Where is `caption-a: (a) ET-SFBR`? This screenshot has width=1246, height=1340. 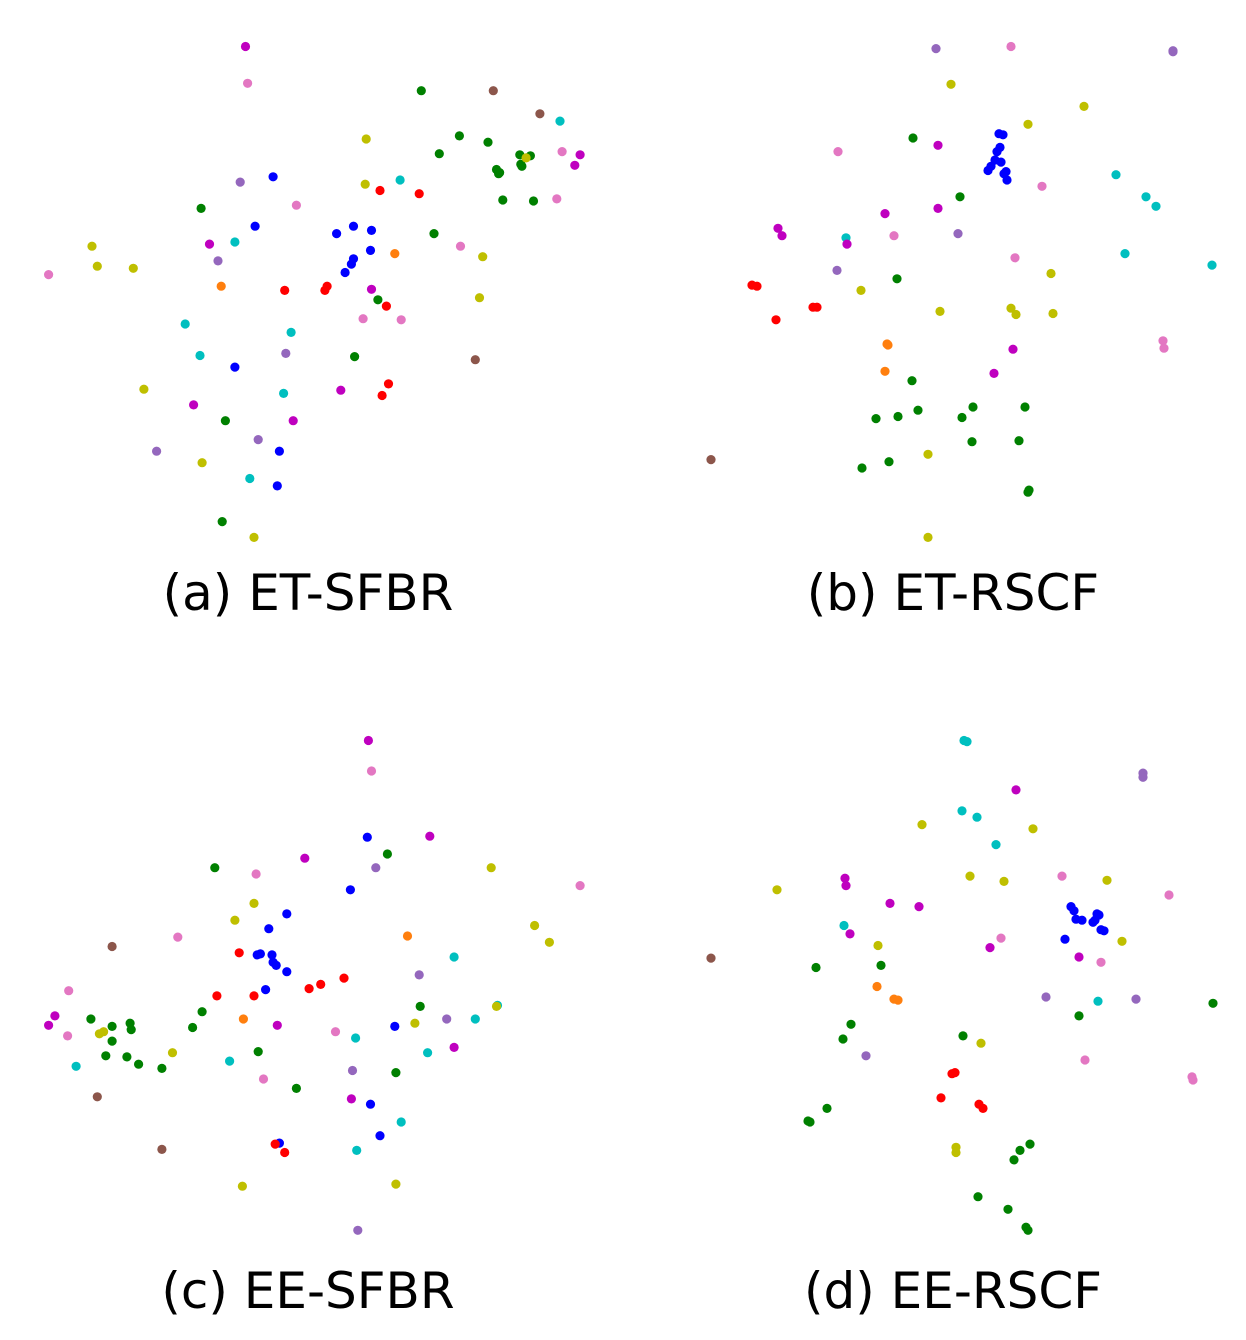 caption-a: (a) ET-SFBR is located at coordinates (308, 593).